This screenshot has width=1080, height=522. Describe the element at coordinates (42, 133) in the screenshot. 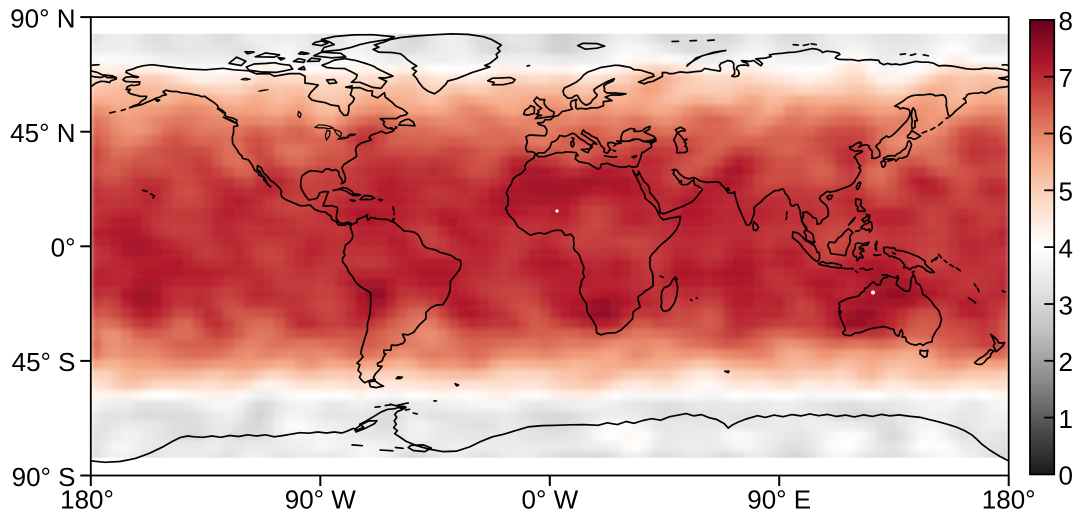

I see `svg-text: 45° N` at that location.